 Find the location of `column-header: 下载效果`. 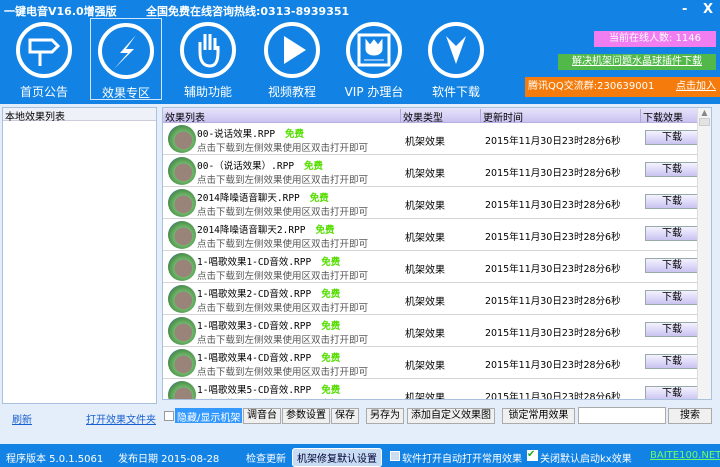

column-header: 下载效果 is located at coordinates (661, 116).